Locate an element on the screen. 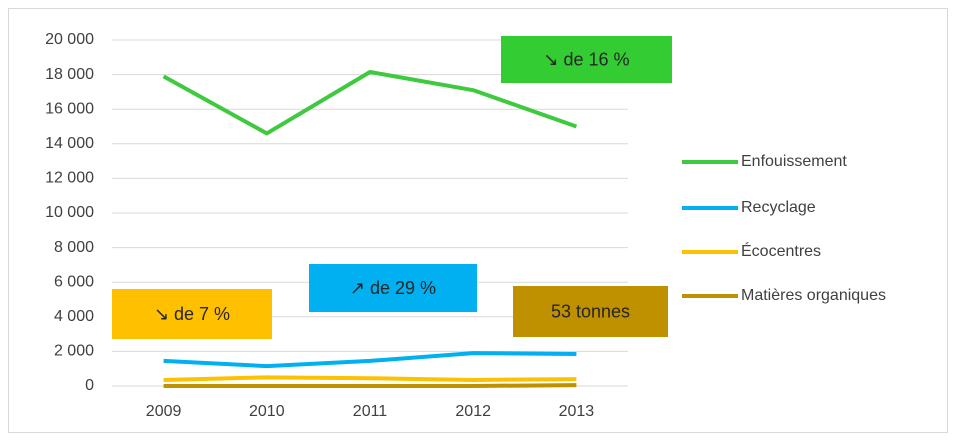  annotation-text: 53 tonnes is located at coordinates (590, 311).